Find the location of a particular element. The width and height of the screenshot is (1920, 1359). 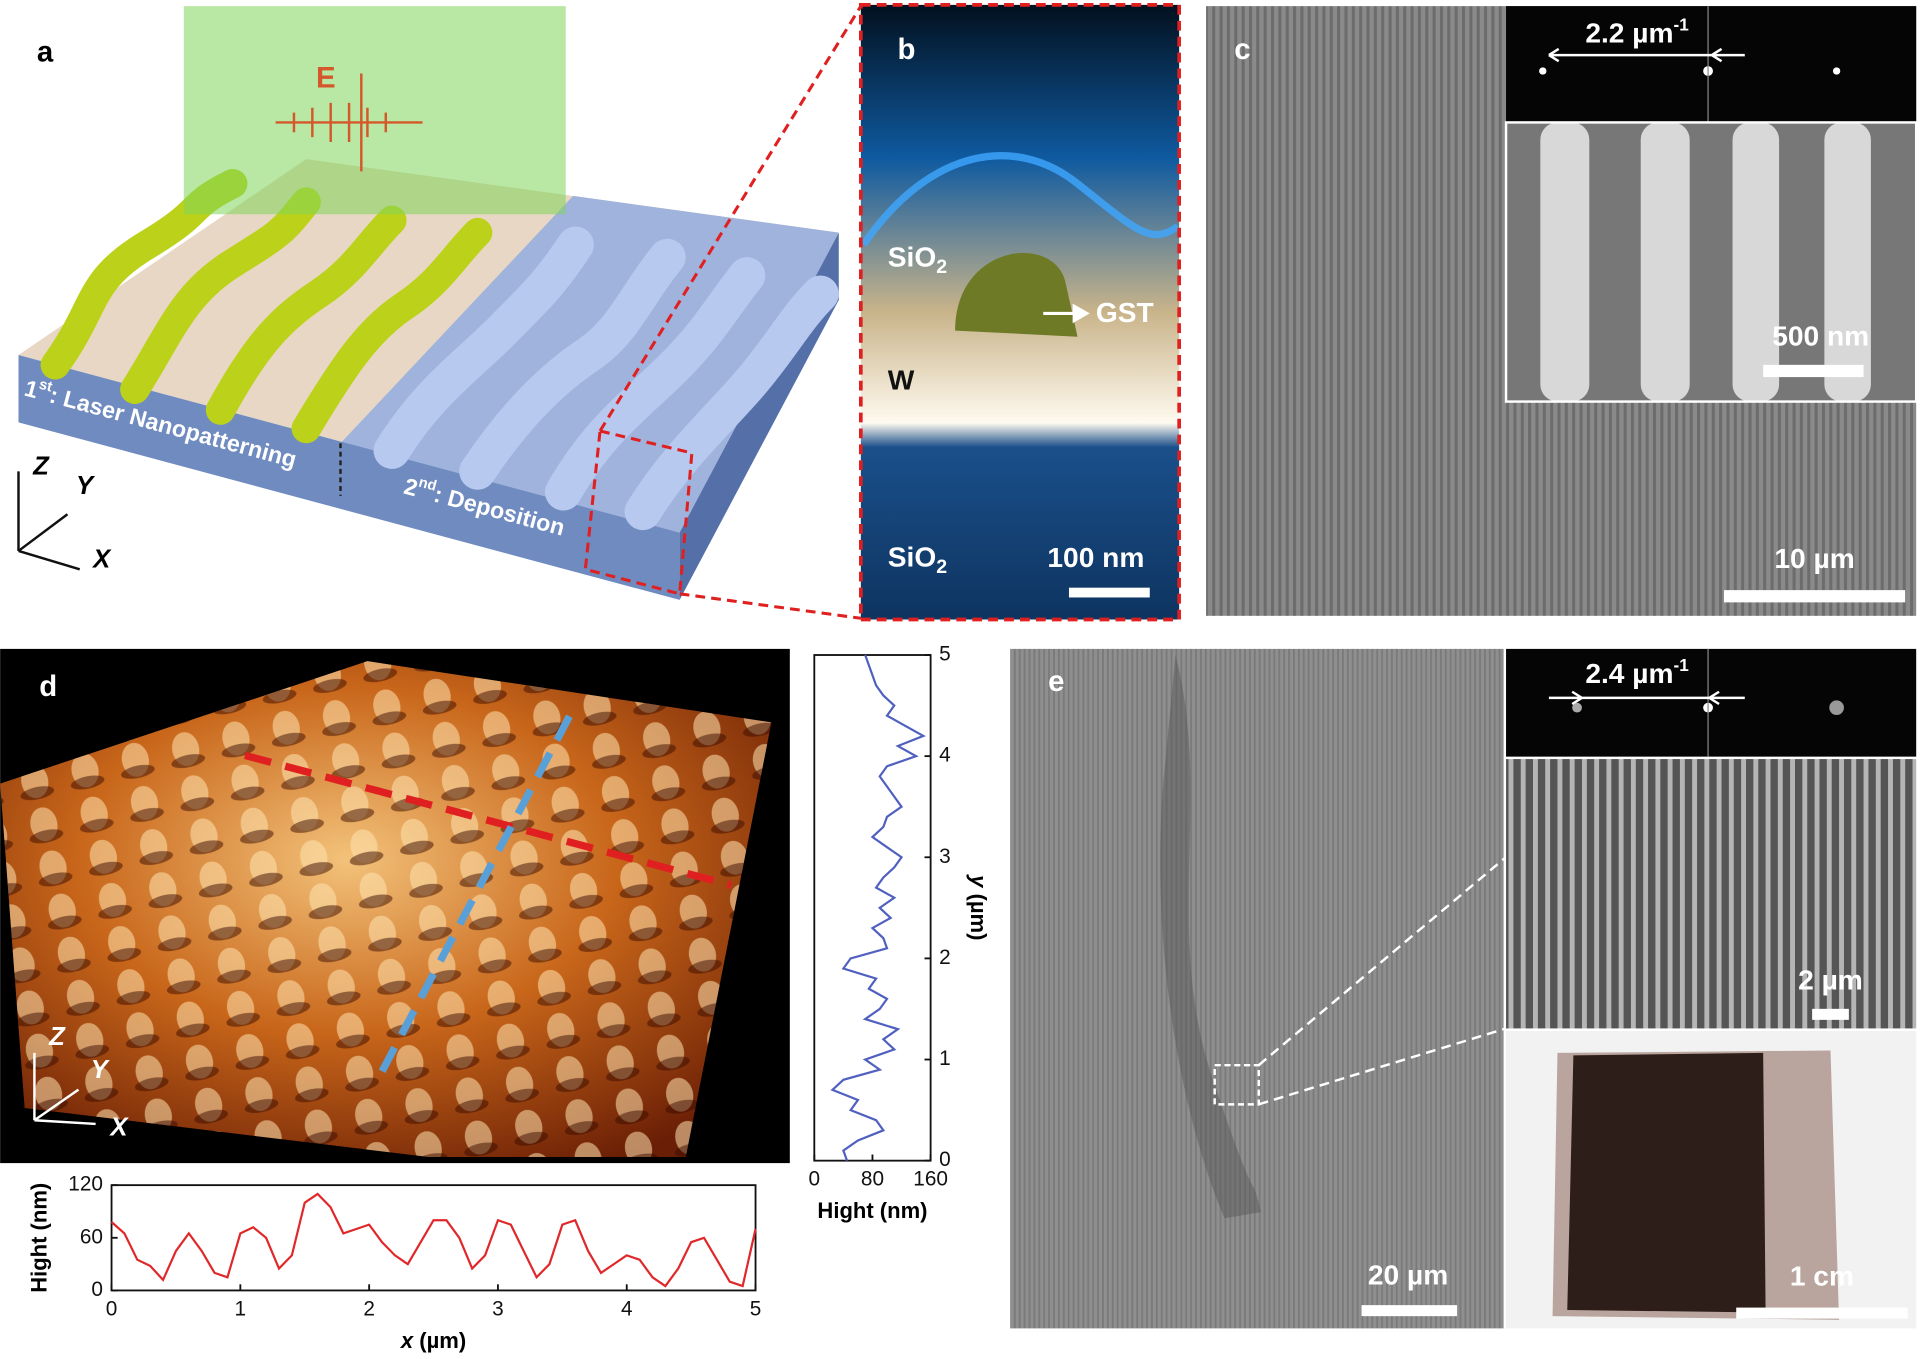

x-tick-label: 2 is located at coordinates (369, 1309).